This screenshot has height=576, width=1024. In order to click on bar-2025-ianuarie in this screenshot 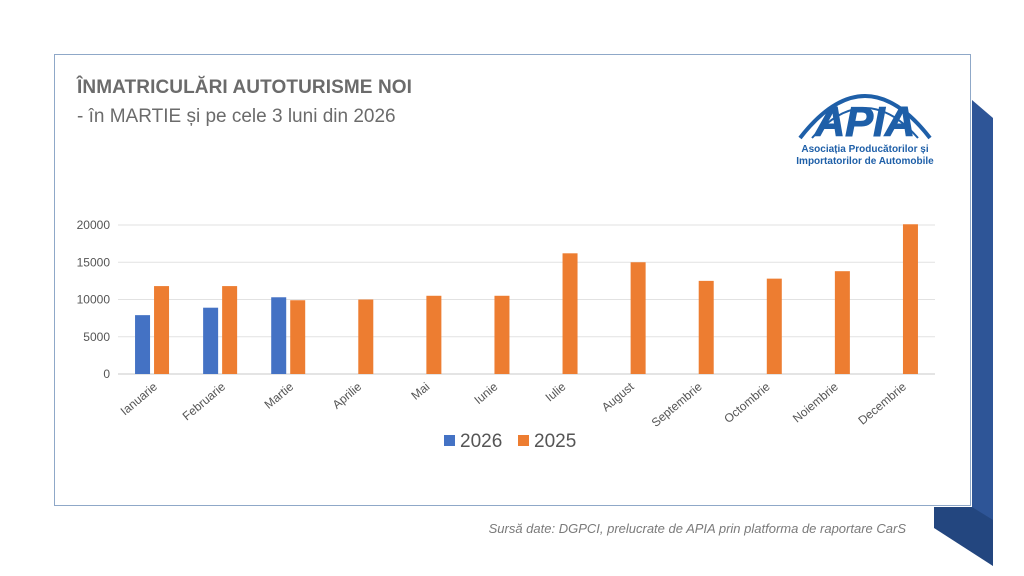, I will do `click(162, 330)`.